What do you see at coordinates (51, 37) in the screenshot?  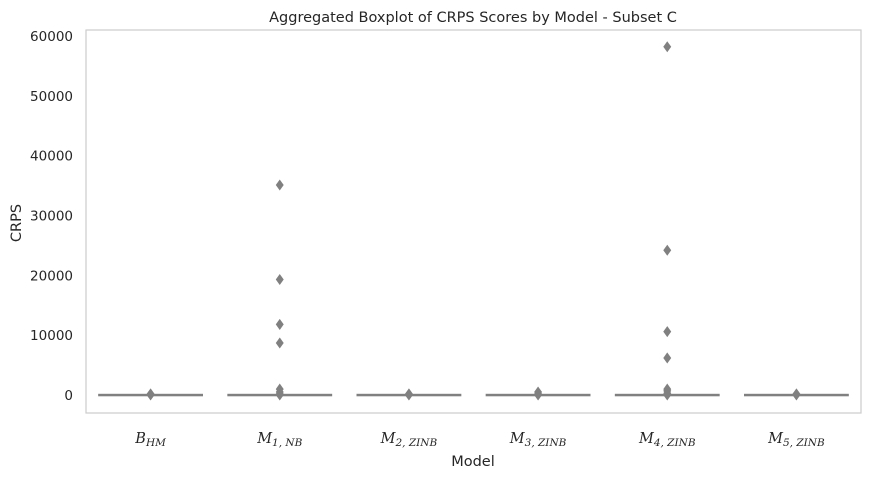 I see `y-tick-label: 60000` at bounding box center [51, 37].